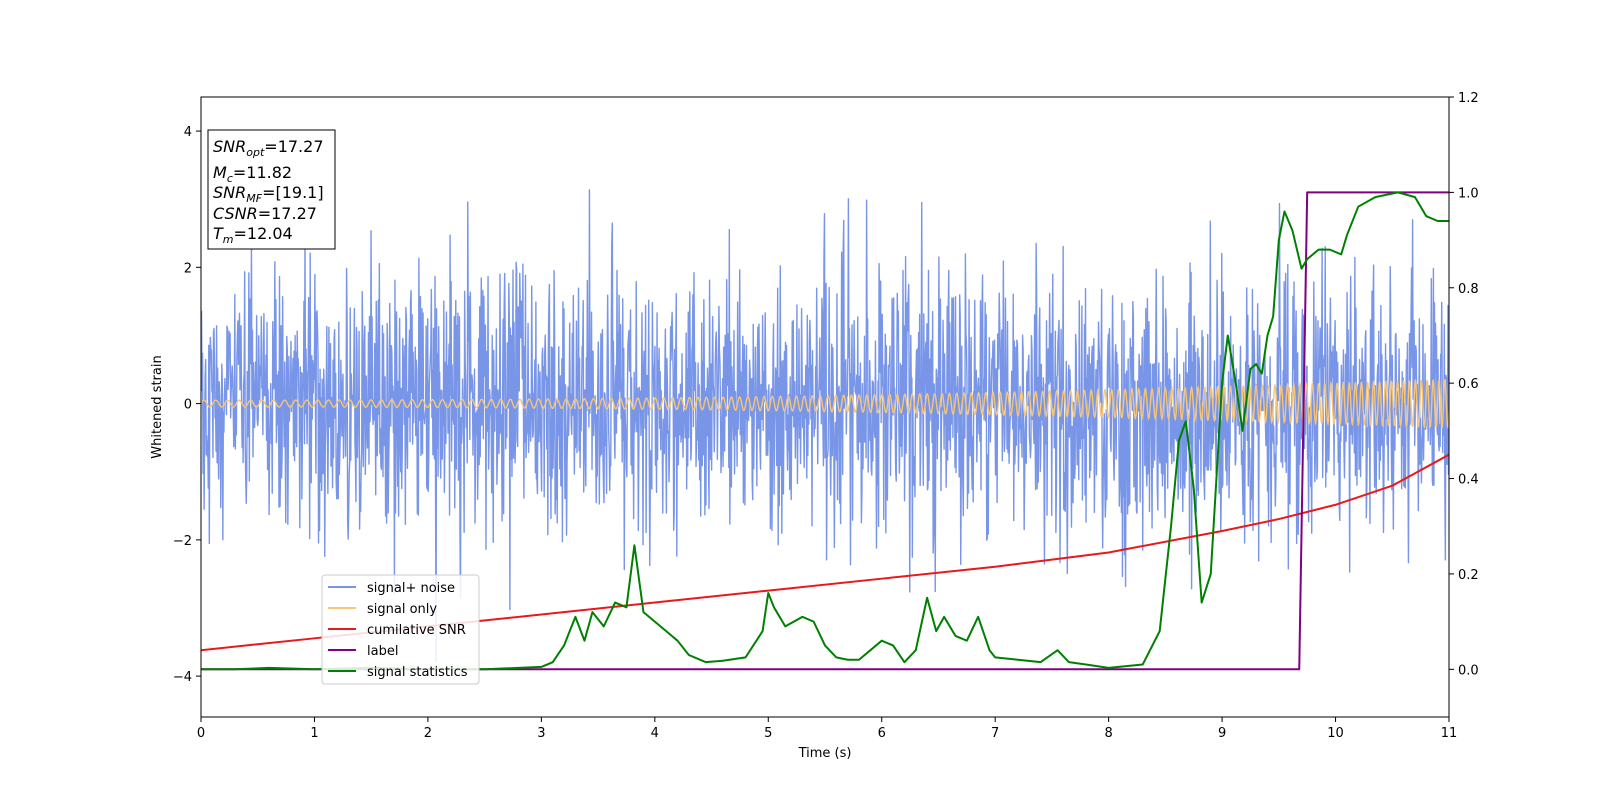  What do you see at coordinates (268, 148) in the screenshot?
I see `annotation-line-snr-opt: SNRopt=17.27` at bounding box center [268, 148].